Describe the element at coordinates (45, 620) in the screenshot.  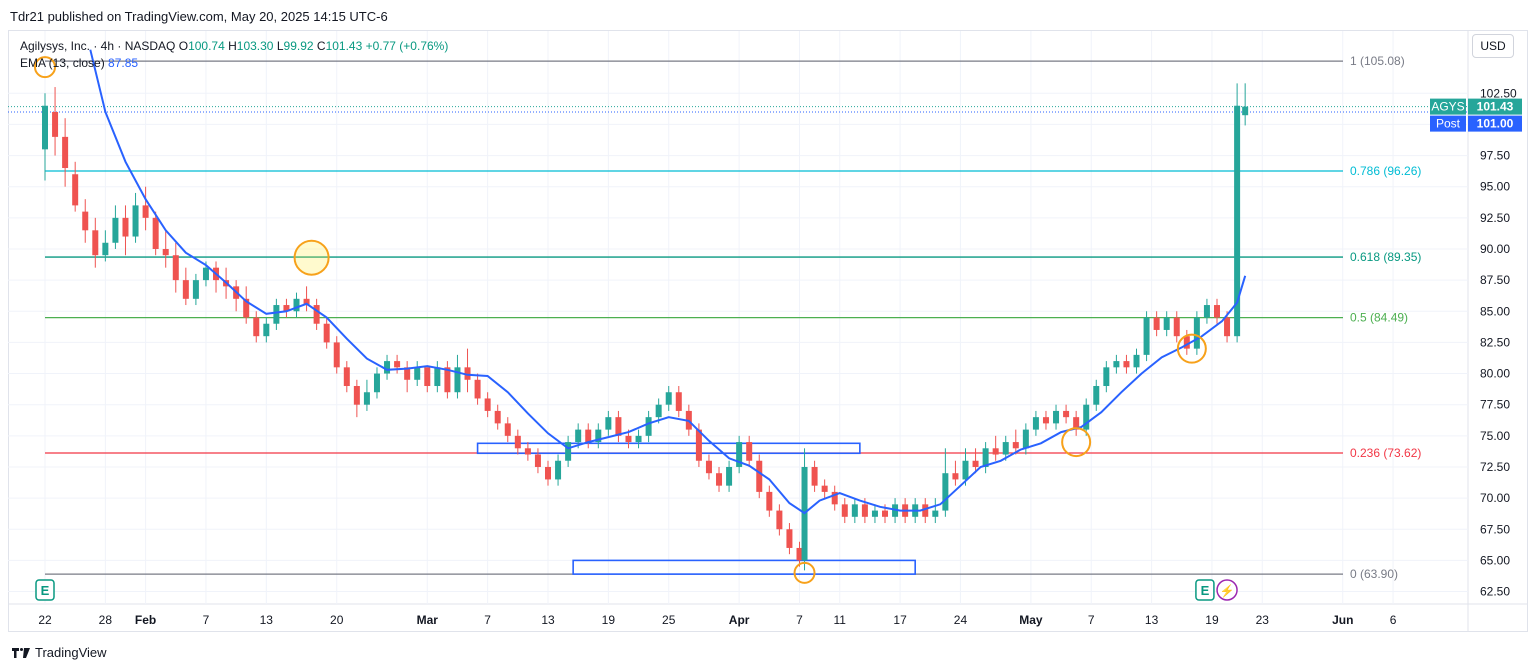
I see `time-tick-label: 22` at that location.